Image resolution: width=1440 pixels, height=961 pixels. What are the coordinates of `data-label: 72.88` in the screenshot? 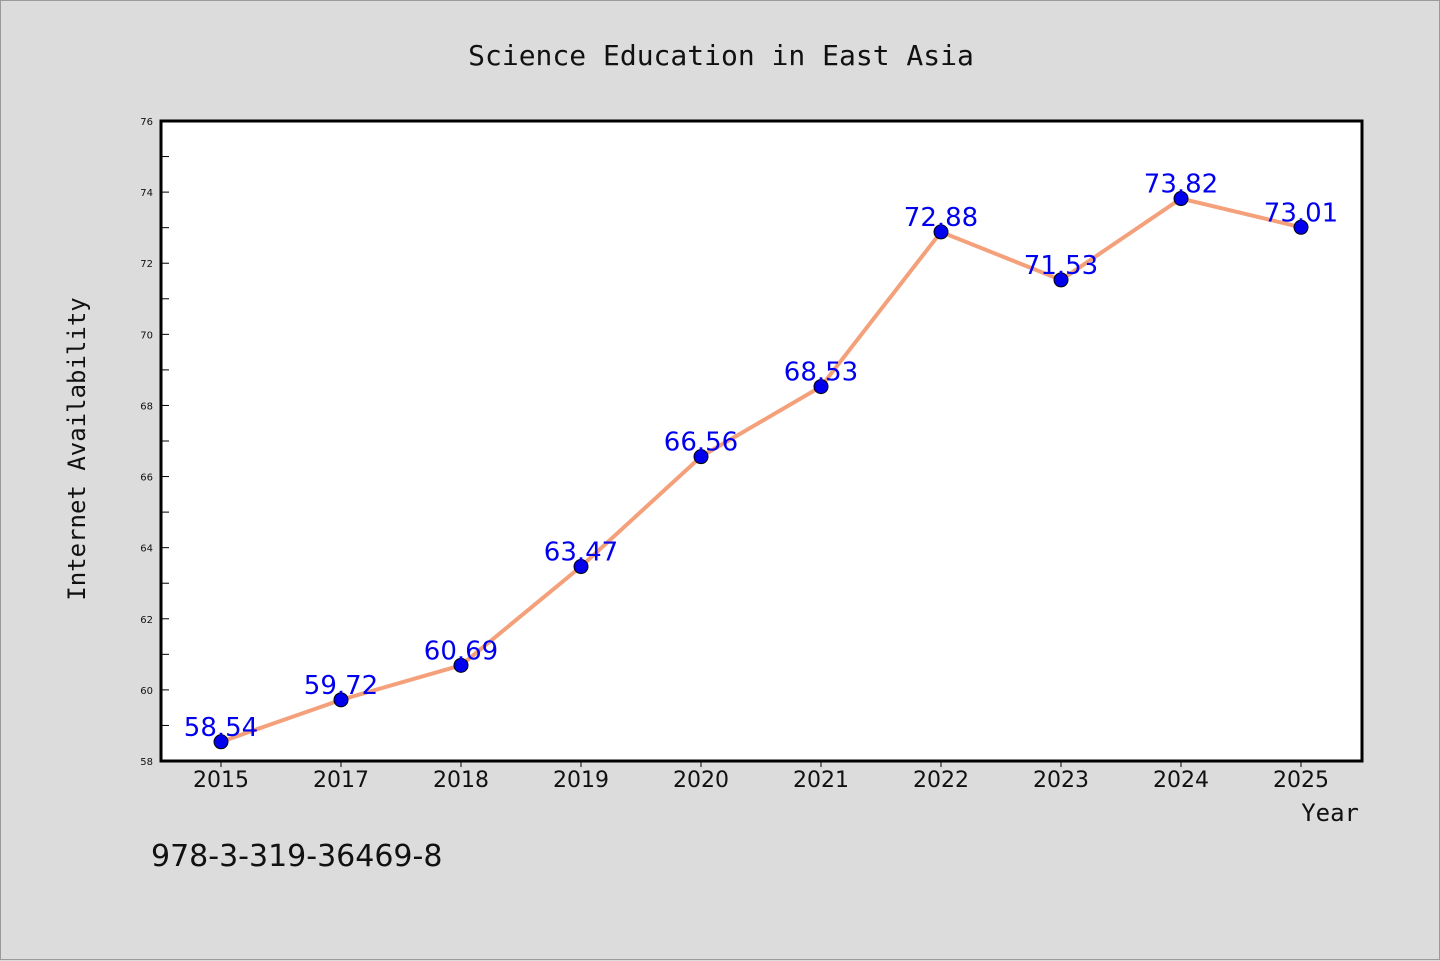 It's located at (941, 218).